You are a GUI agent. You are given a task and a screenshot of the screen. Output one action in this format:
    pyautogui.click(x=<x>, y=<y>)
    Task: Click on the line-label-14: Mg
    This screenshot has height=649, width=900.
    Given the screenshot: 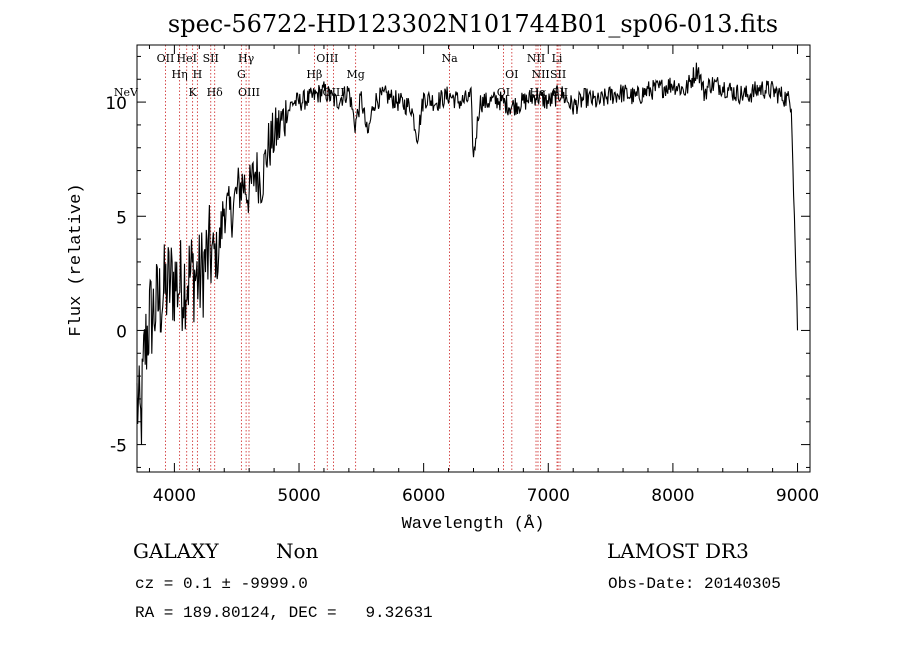 What is the action you would take?
    pyautogui.click(x=356, y=74)
    